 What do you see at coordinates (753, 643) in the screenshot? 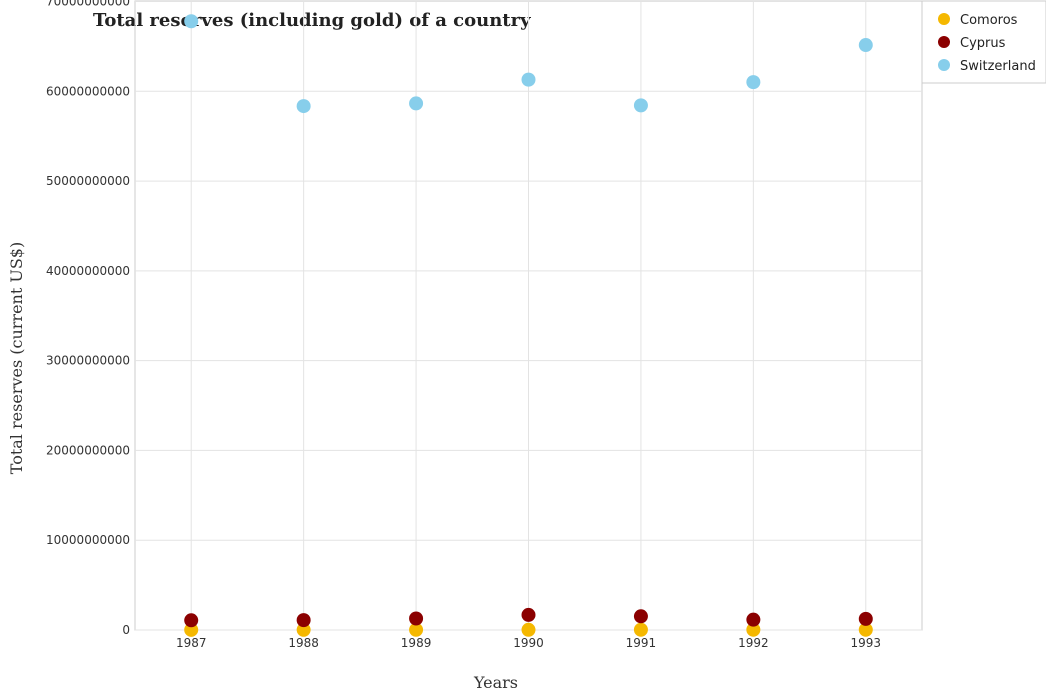
I see `x-tick-label: 1992` at bounding box center [753, 643].